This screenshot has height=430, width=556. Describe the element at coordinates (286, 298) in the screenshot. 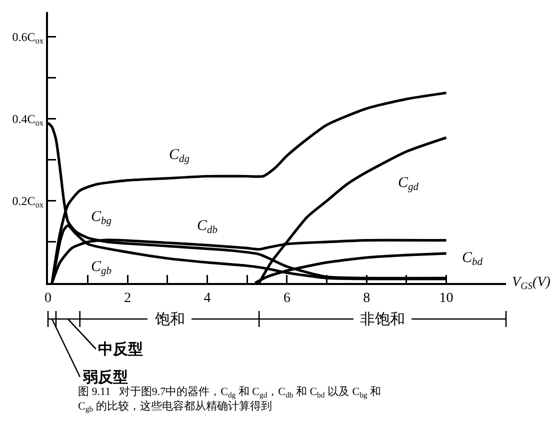

I see `x-tick-label: 6` at that location.